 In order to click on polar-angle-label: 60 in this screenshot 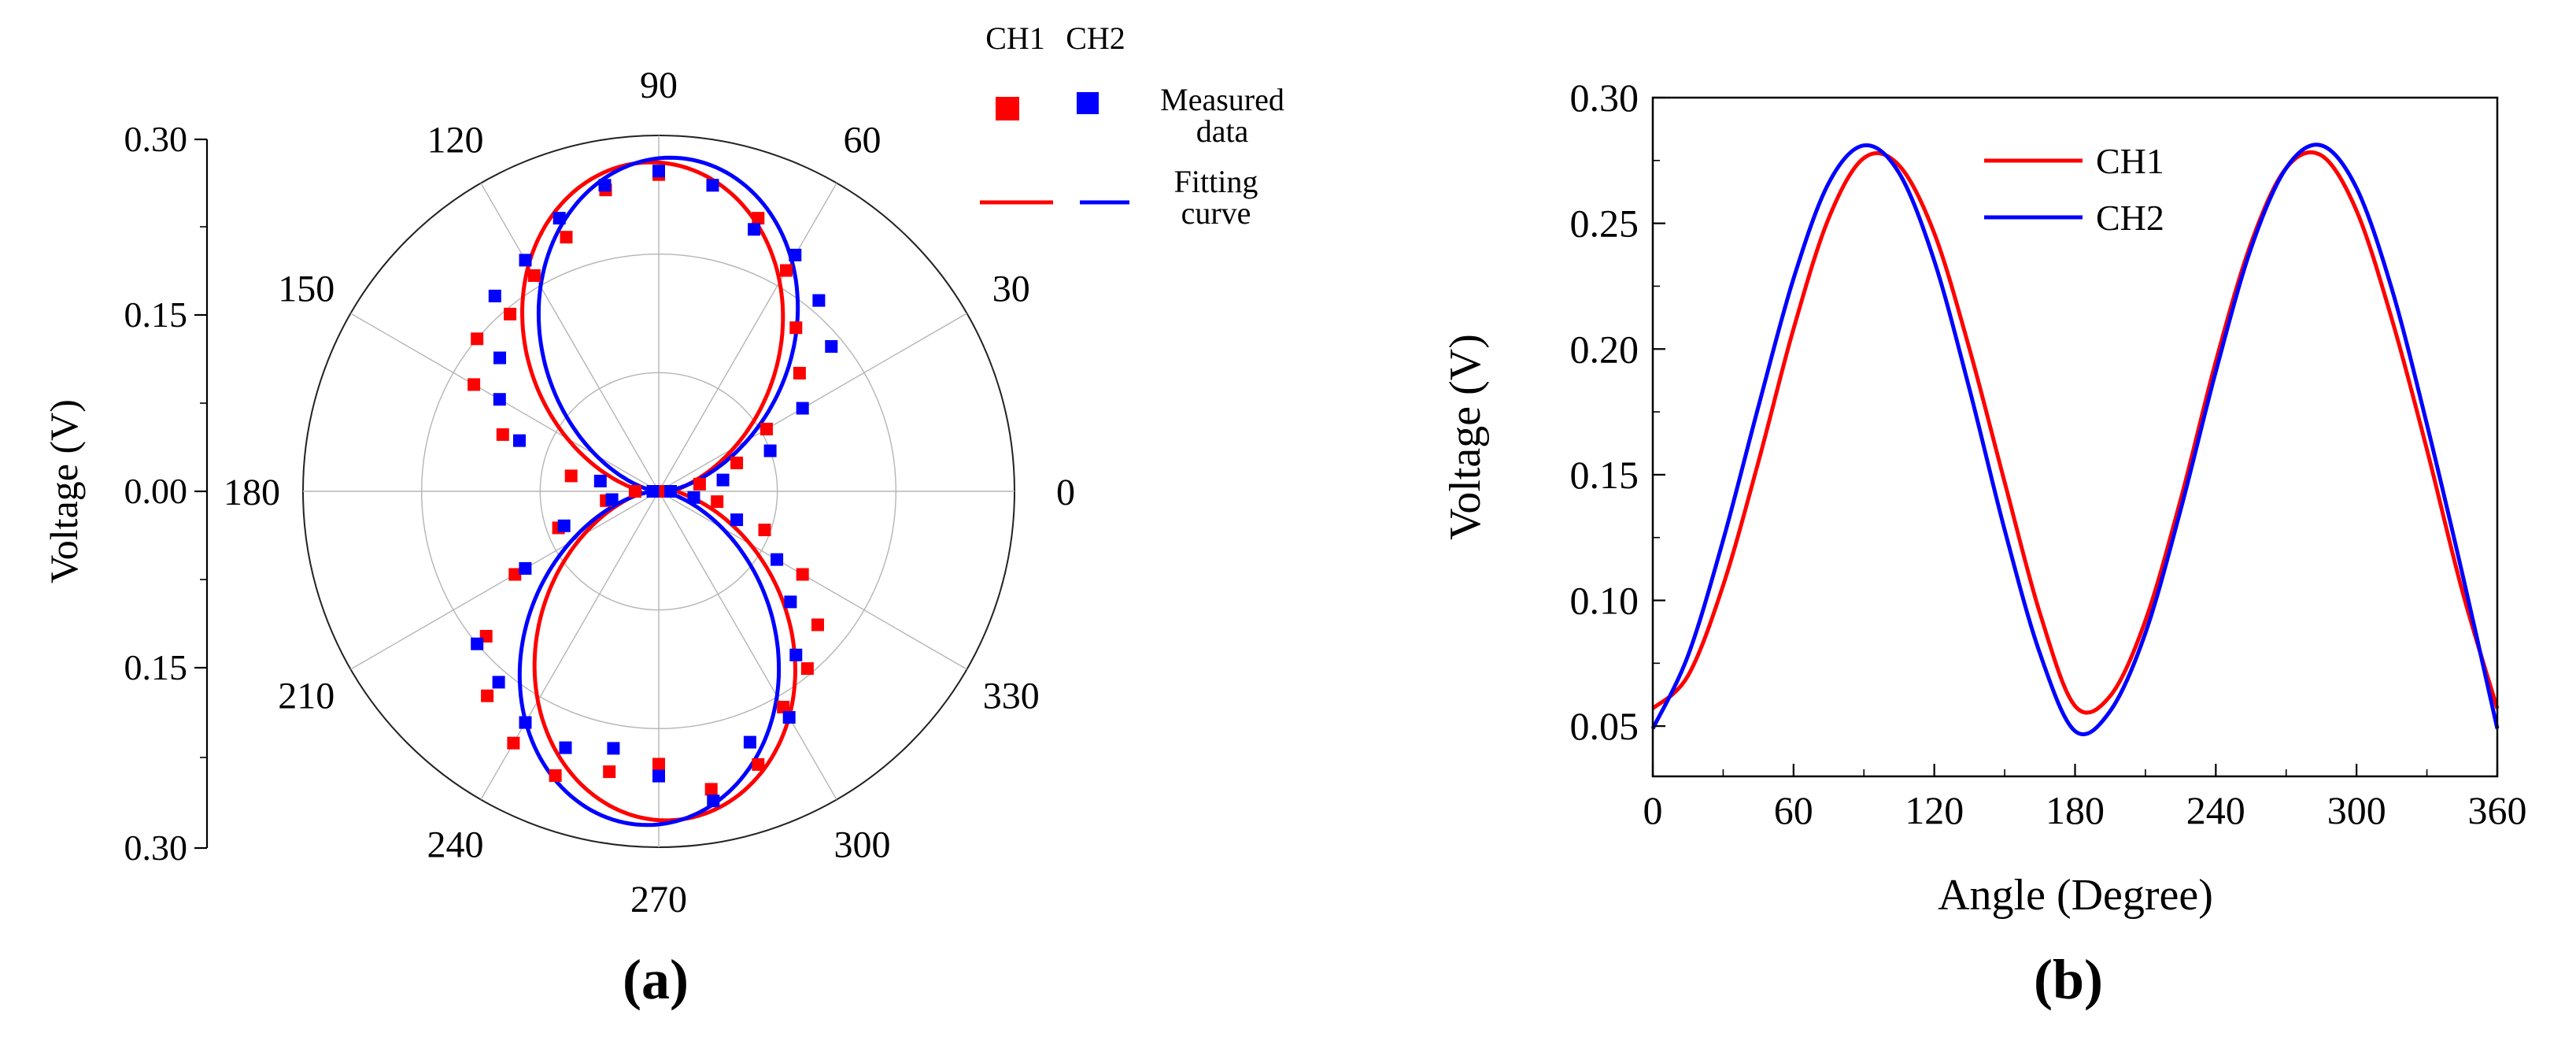, I will do `click(862, 140)`.